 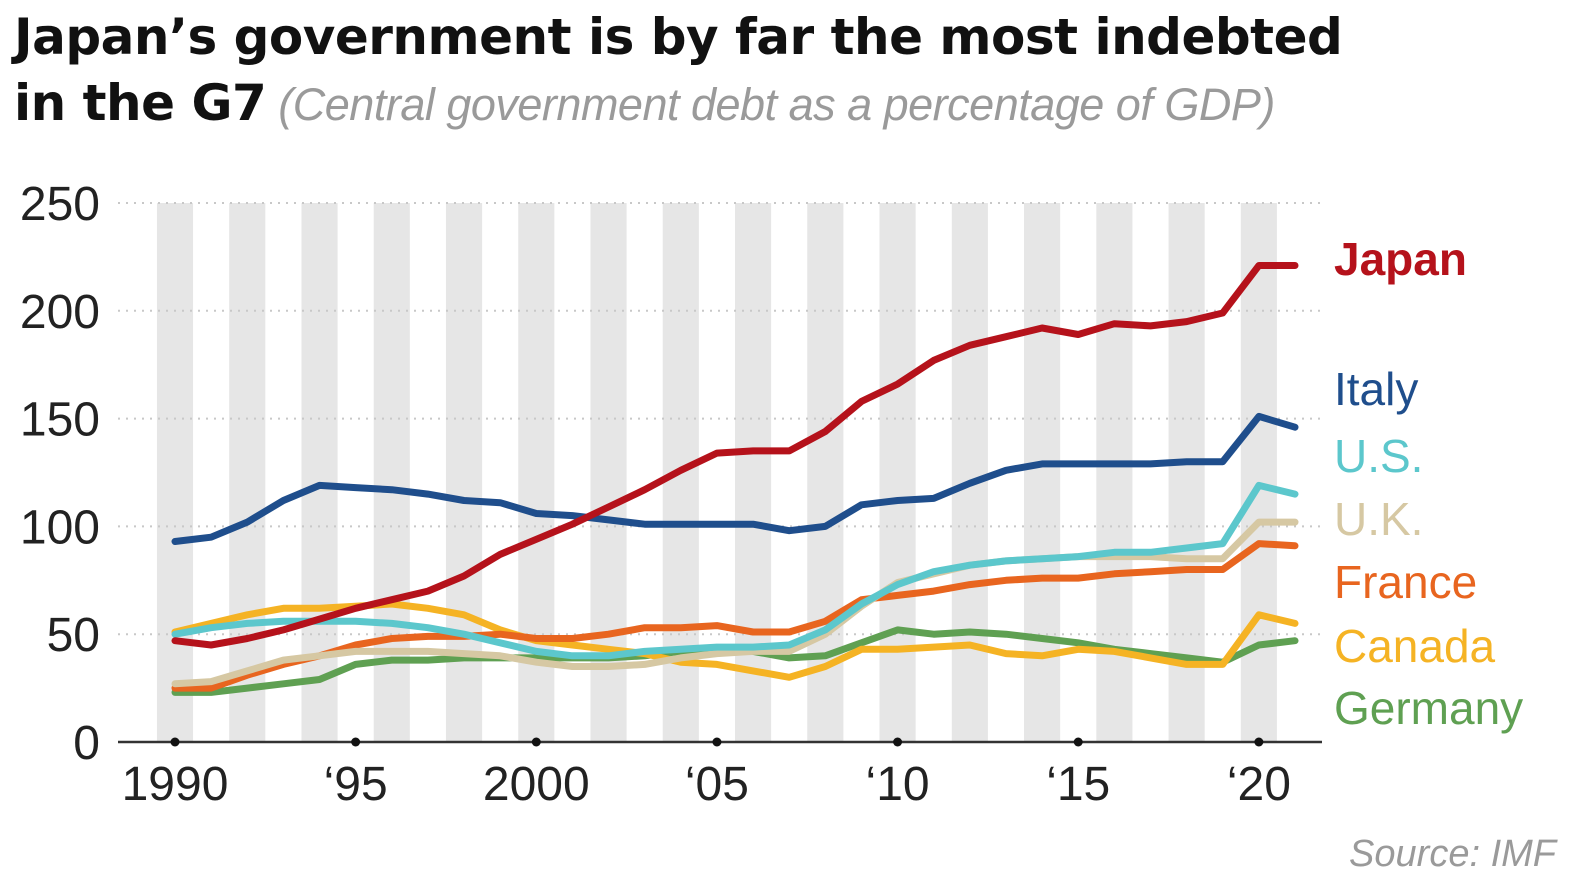 What do you see at coordinates (60, 204) in the screenshot?
I see `y-tick-label-250: 250` at bounding box center [60, 204].